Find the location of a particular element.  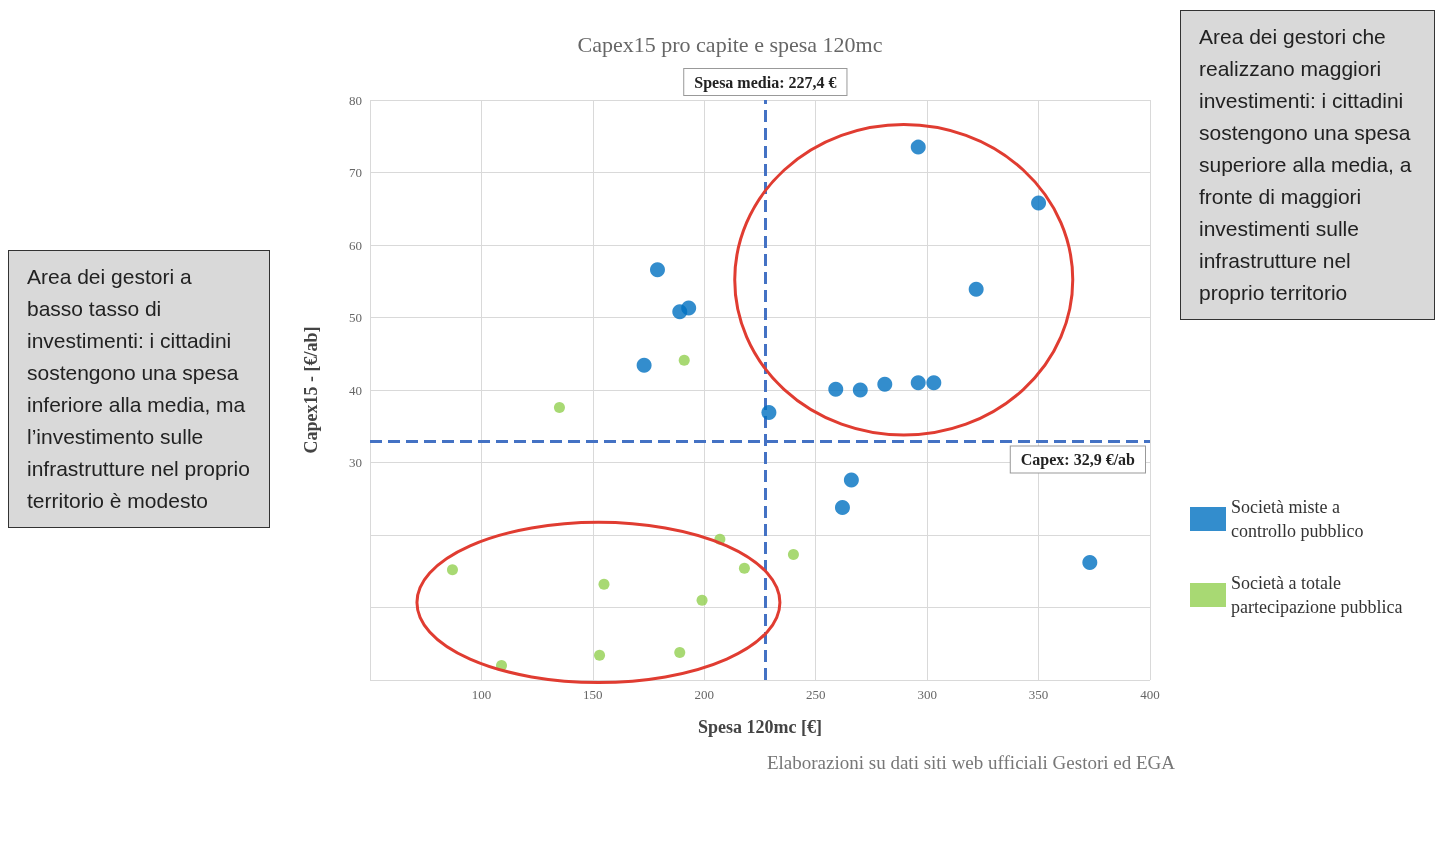

x-tick-label: 300 is located at coordinates (927, 694).